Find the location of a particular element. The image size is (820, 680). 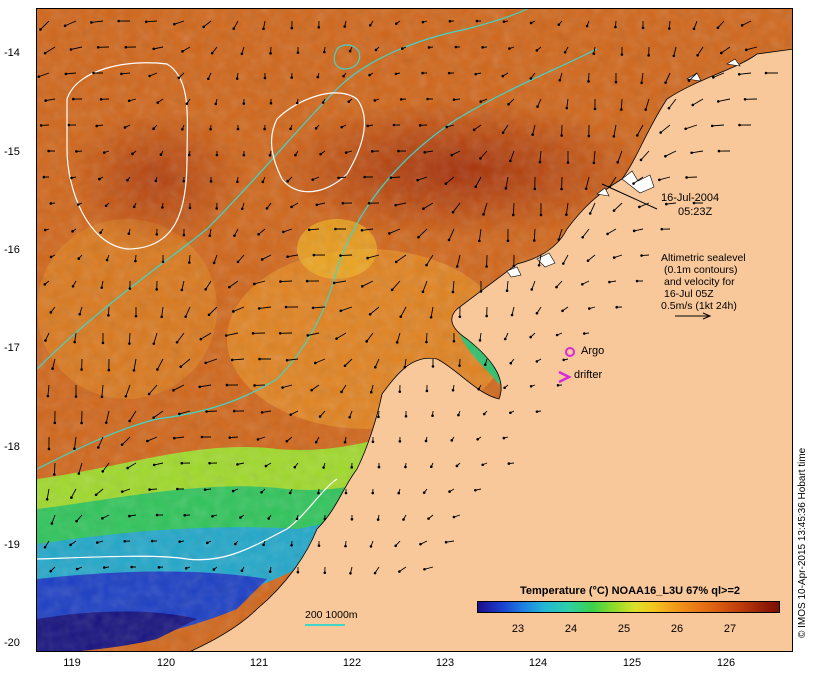

lon-tick-label: 122 is located at coordinates (352, 663).